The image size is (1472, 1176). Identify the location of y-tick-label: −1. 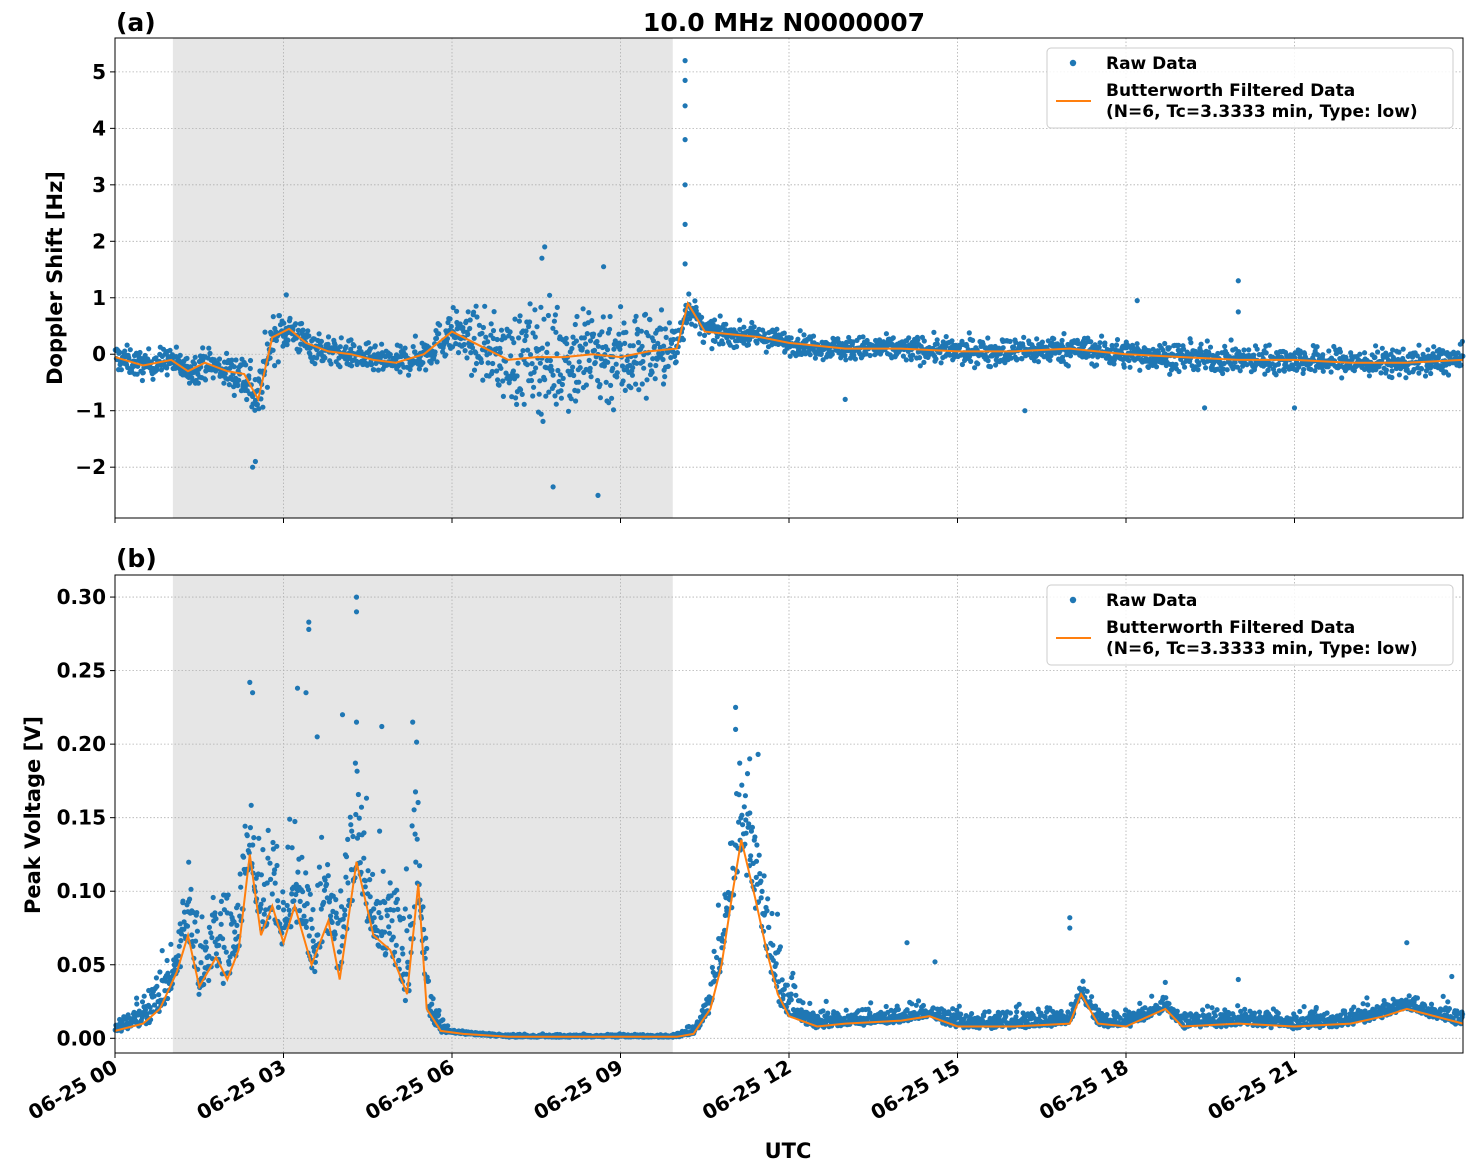
(90, 411).